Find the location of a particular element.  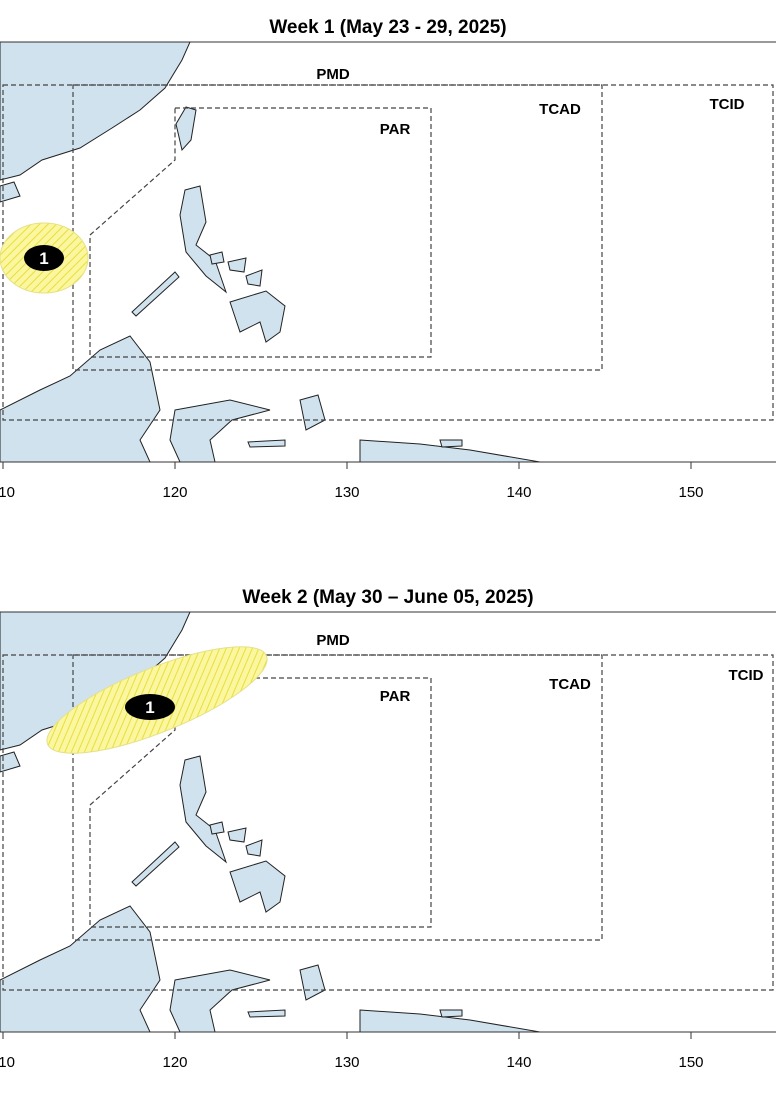

map-title: Week 2 (May 30 – June 05, 2025) is located at coordinates (387, 597).